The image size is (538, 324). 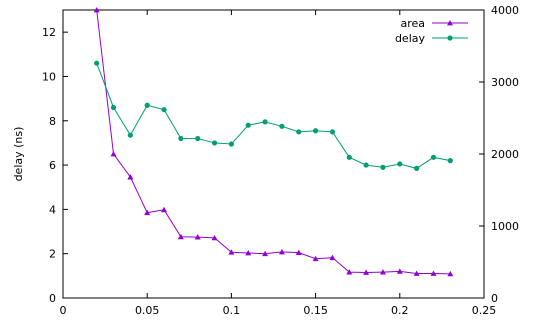 I want to click on y-axis-right: 0 1000 2000 3000 4000, so click(x=499, y=154).